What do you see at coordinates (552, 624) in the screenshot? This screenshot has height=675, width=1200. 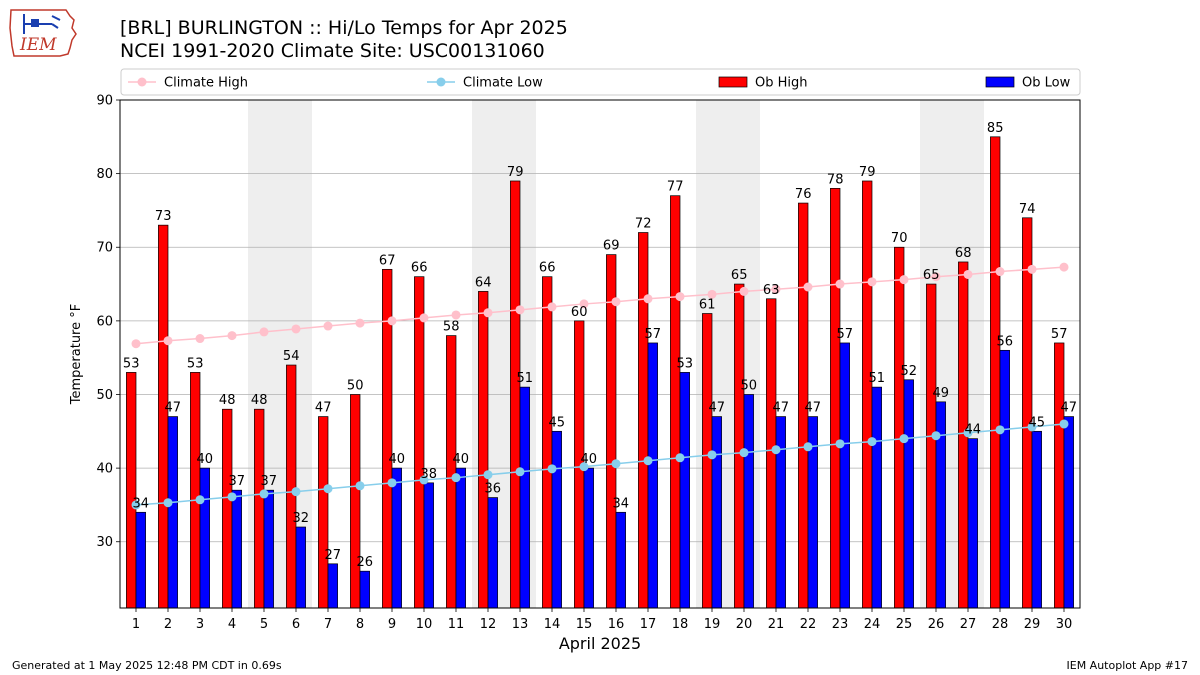 I see `x-tick-label: 14` at bounding box center [552, 624].